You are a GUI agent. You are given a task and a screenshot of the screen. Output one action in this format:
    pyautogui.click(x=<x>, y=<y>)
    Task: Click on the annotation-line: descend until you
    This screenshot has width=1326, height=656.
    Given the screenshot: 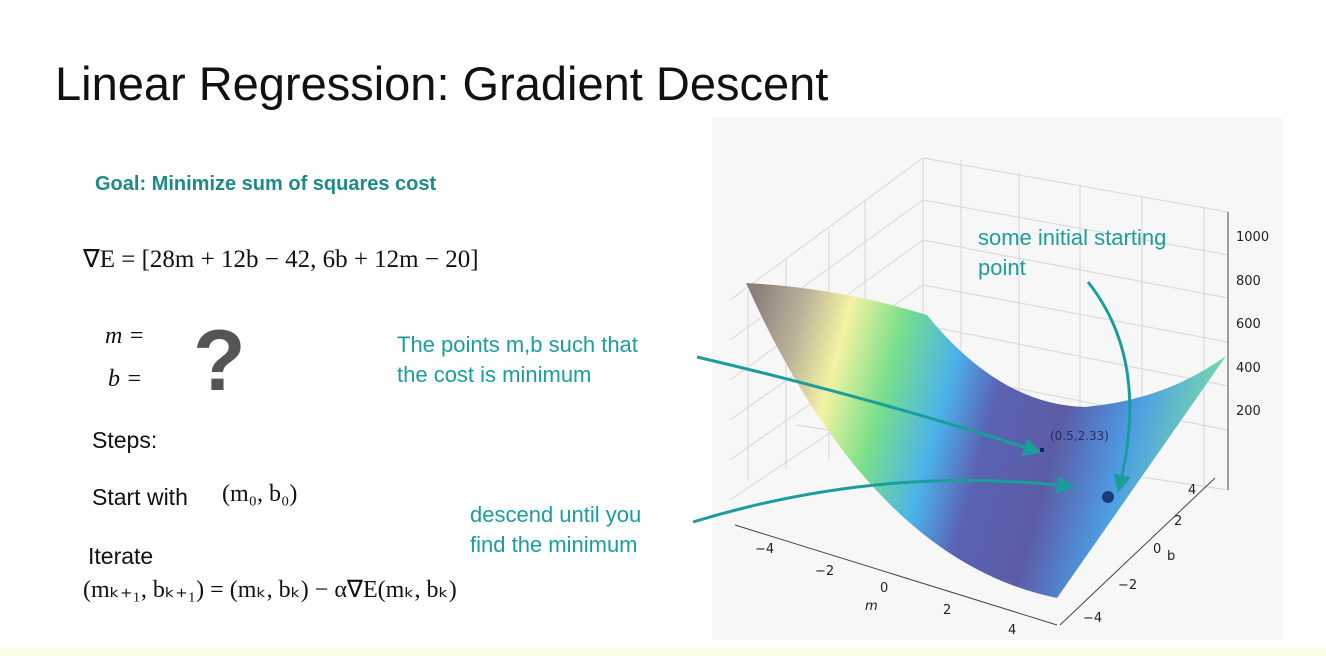 What is the action you would take?
    pyautogui.click(x=556, y=514)
    